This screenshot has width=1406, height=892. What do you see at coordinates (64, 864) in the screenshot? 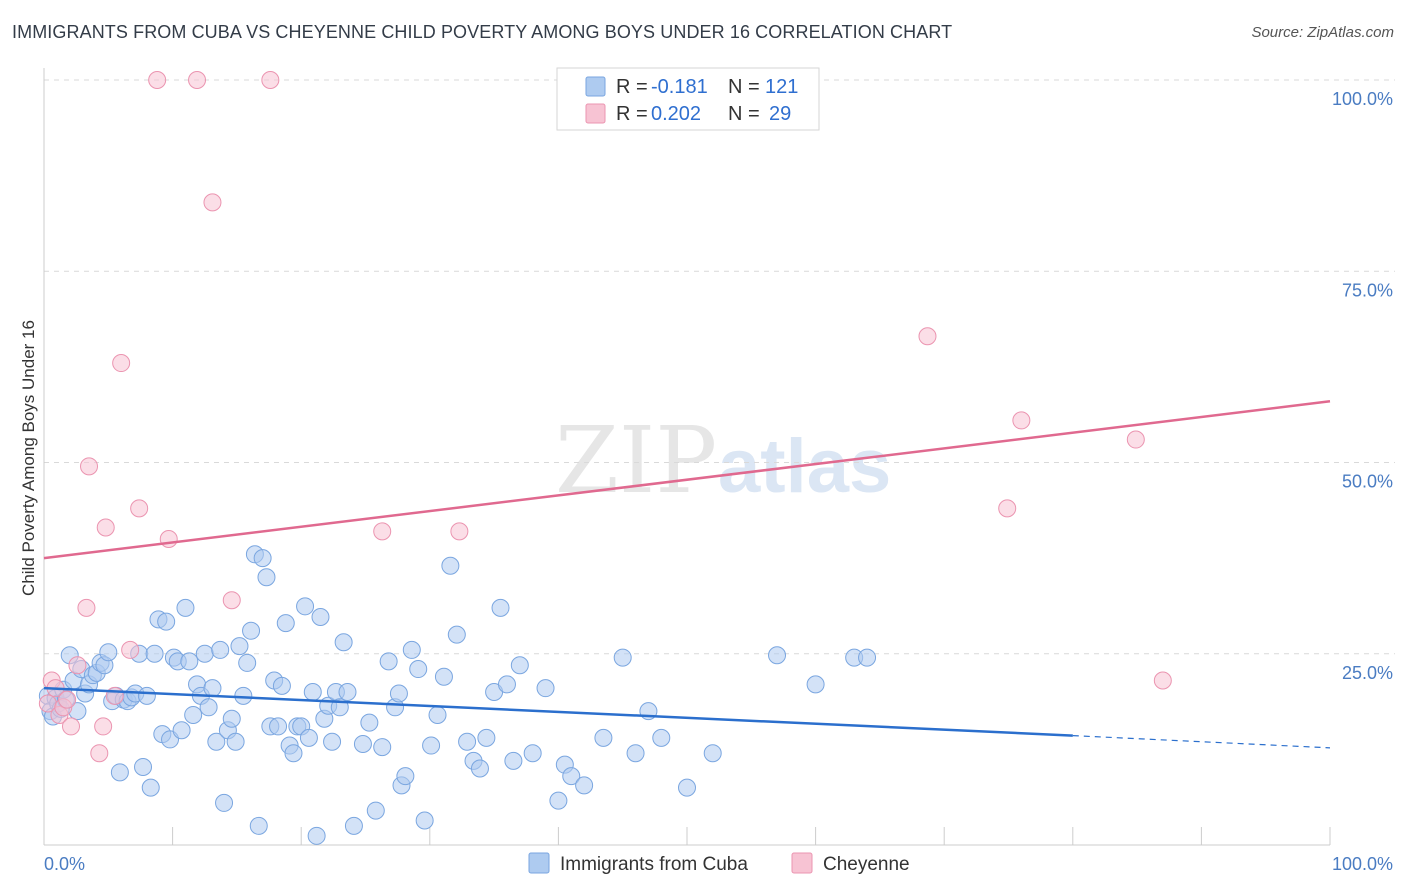
I see `x-tick-label: 0.0%` at bounding box center [64, 864].